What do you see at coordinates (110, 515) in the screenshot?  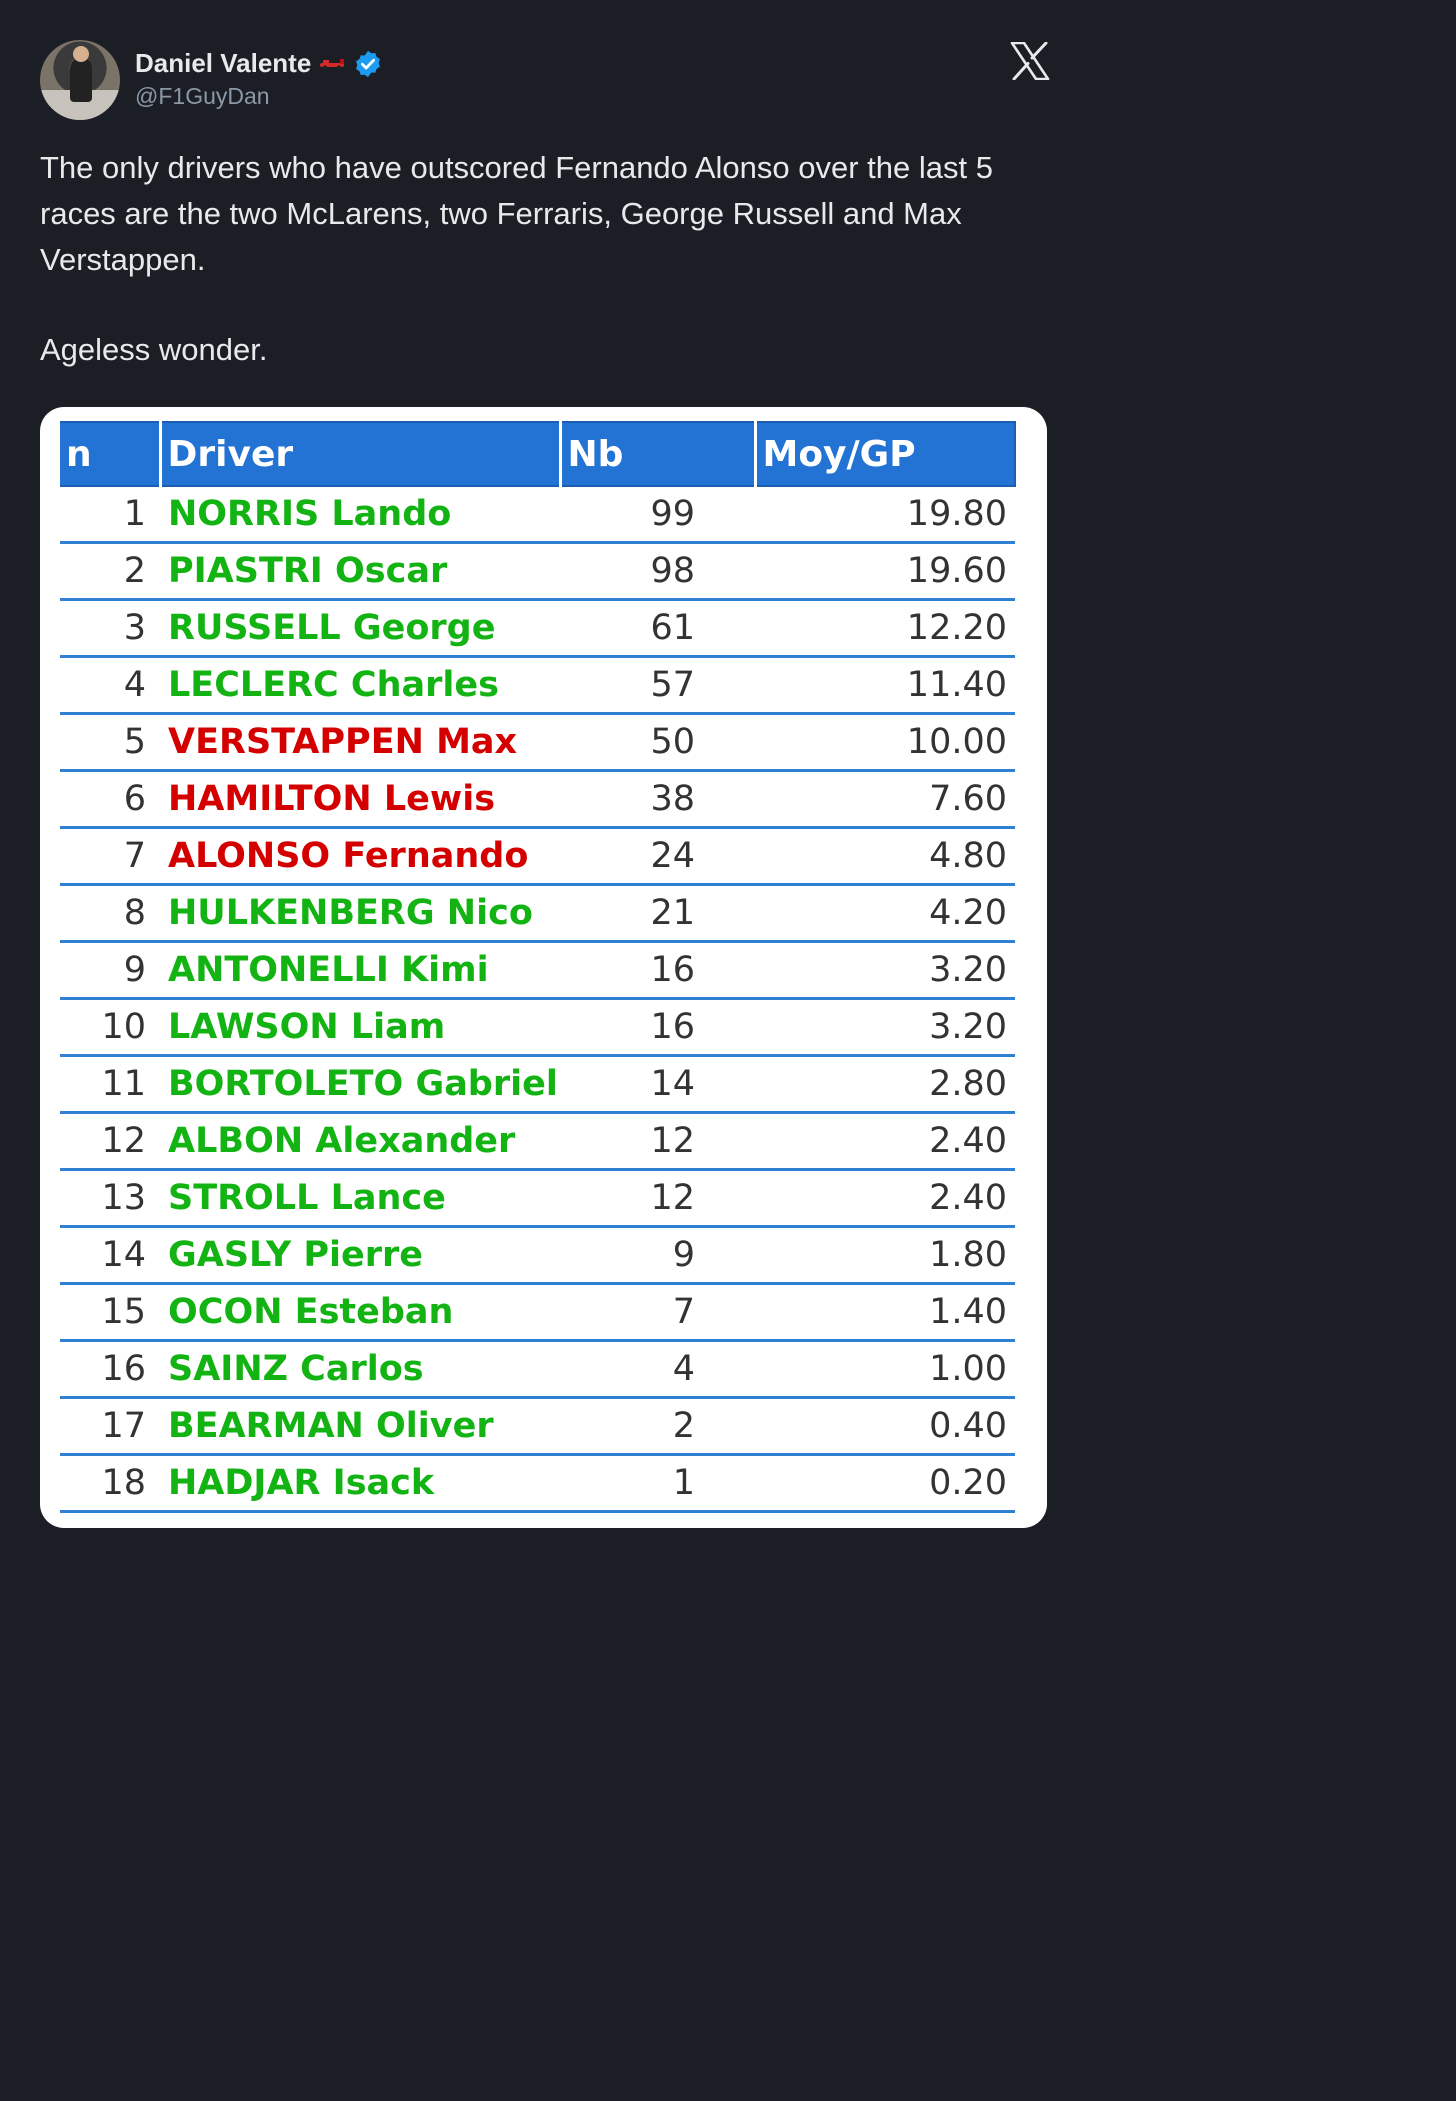 I see `row-rank: 1` at bounding box center [110, 515].